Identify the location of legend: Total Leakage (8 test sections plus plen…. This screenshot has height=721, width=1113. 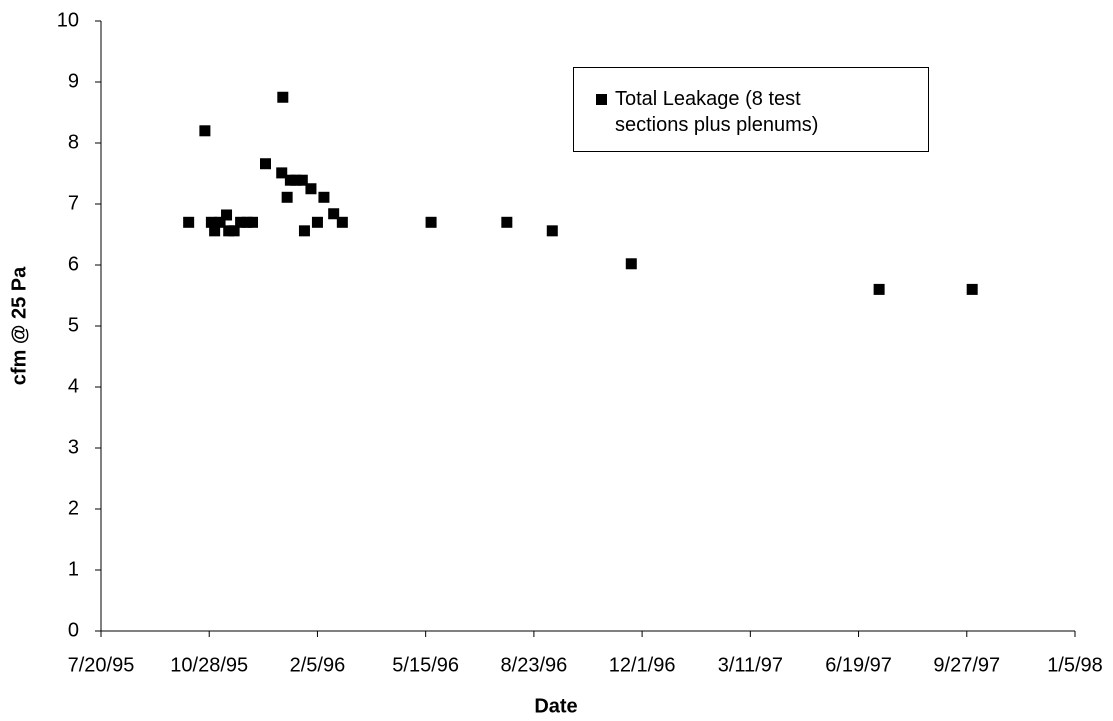
(751, 109).